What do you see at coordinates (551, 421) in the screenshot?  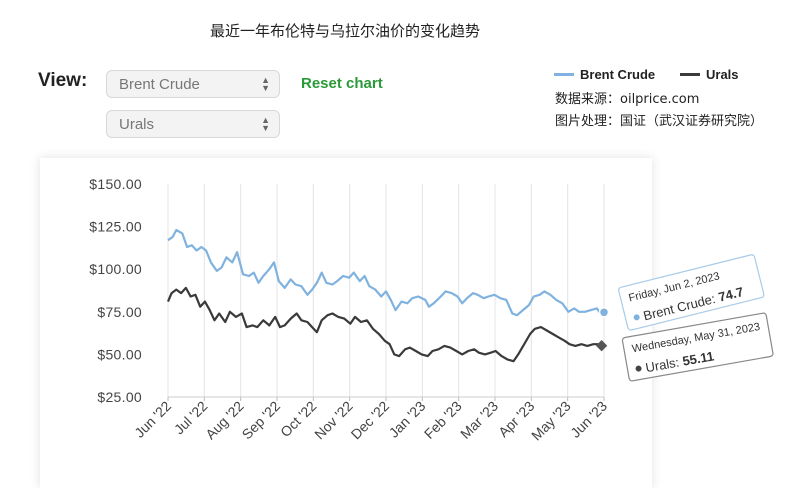 I see `x-tick-label: May '23` at bounding box center [551, 421].